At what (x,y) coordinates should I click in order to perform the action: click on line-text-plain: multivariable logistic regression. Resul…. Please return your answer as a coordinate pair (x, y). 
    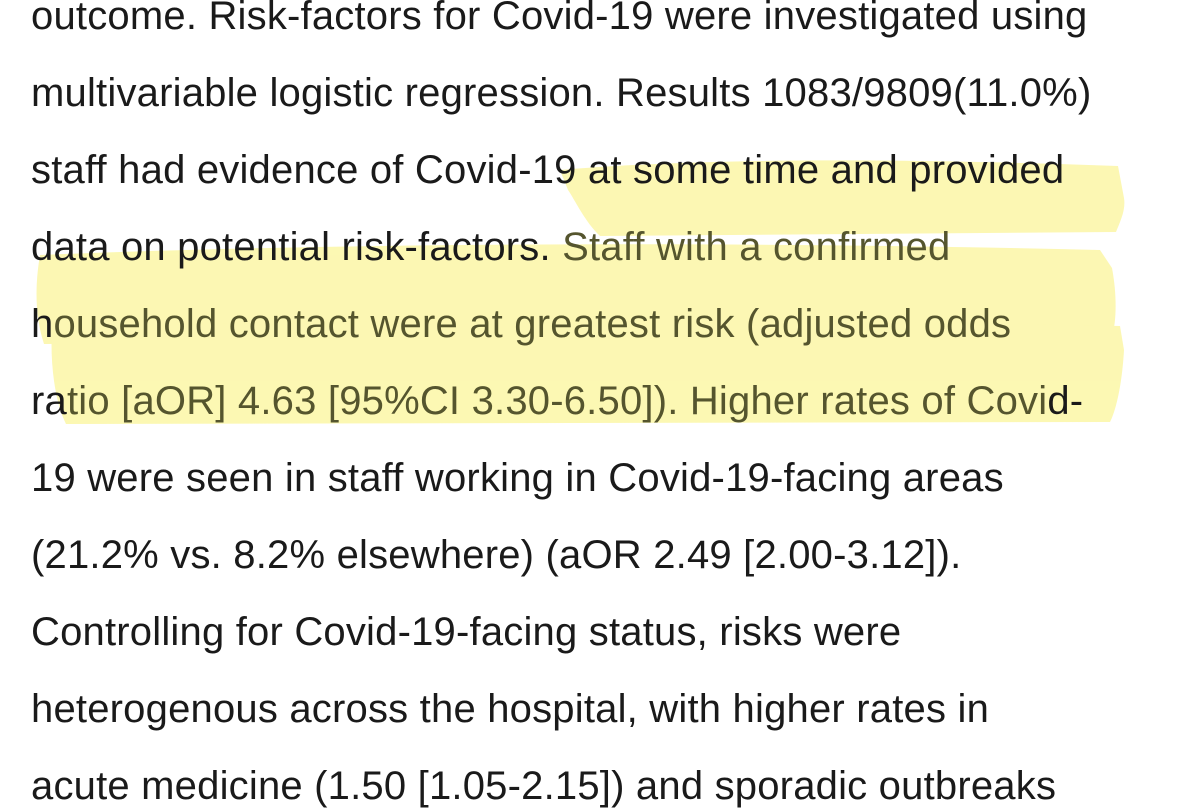
    Looking at the image, I should click on (561, 93).